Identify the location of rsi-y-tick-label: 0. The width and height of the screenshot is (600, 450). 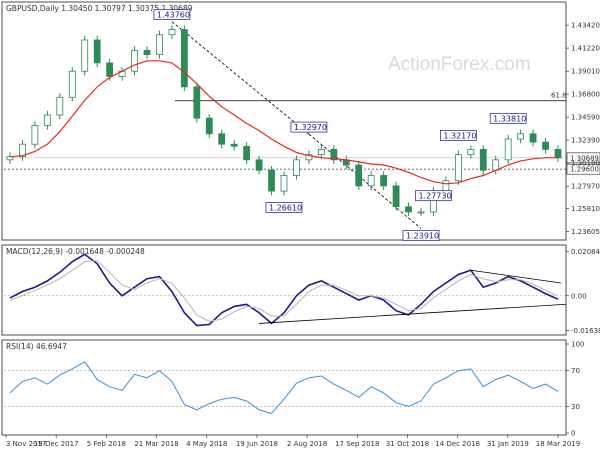
(573, 434).